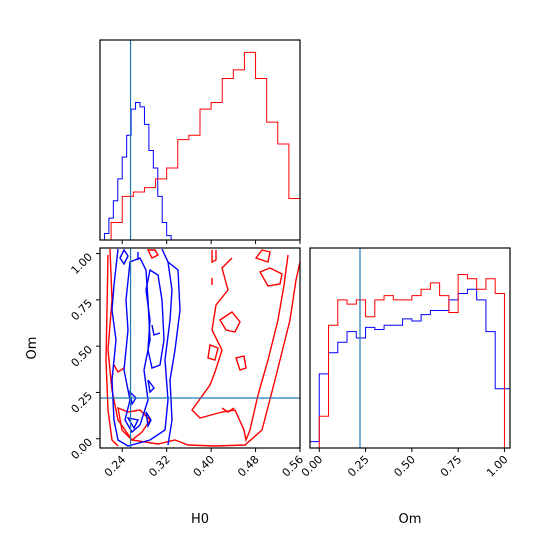 The image size is (550, 550). Describe the element at coordinates (82, 449) in the screenshot. I see `contour-ytick-label-0: 0.00` at that location.